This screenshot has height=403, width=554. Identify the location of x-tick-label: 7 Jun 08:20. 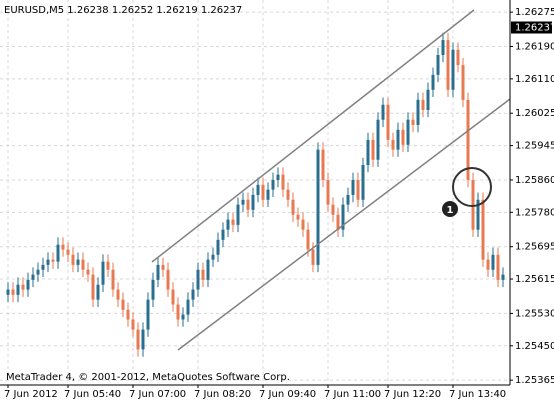
(222, 394).